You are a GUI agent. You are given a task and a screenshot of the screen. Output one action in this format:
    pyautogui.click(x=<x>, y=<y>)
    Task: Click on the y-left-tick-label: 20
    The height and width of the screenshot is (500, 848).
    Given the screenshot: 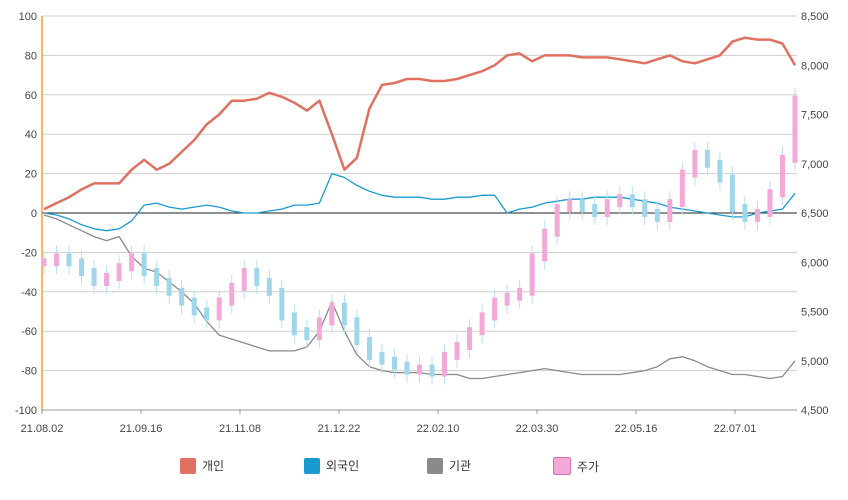 What is the action you would take?
    pyautogui.click(x=31, y=175)
    